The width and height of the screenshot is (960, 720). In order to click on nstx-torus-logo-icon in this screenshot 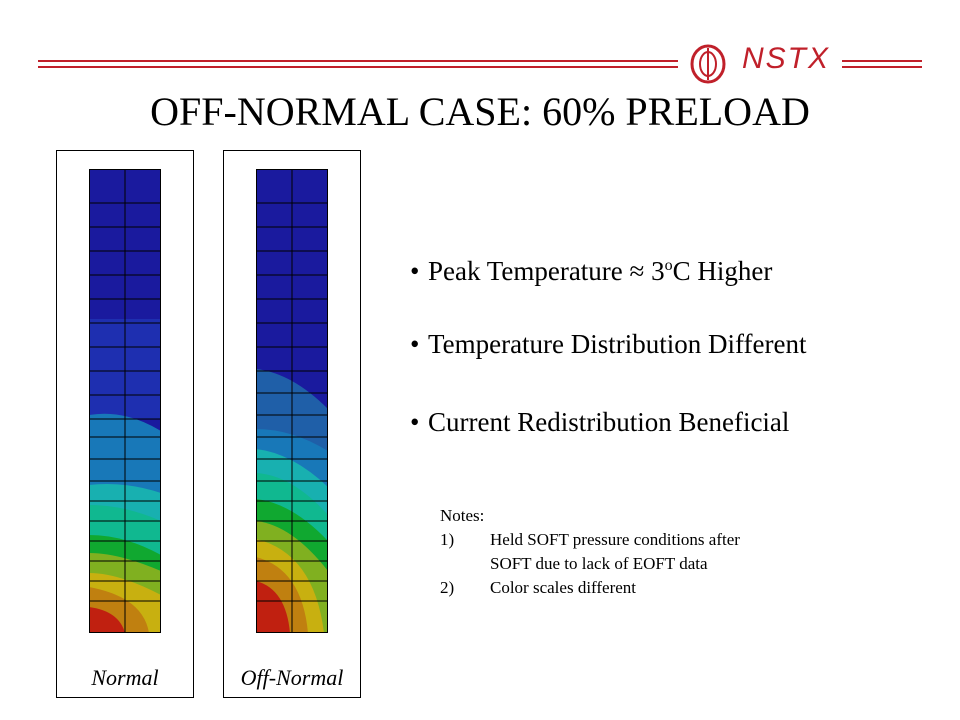, I will do `click(708, 64)`.